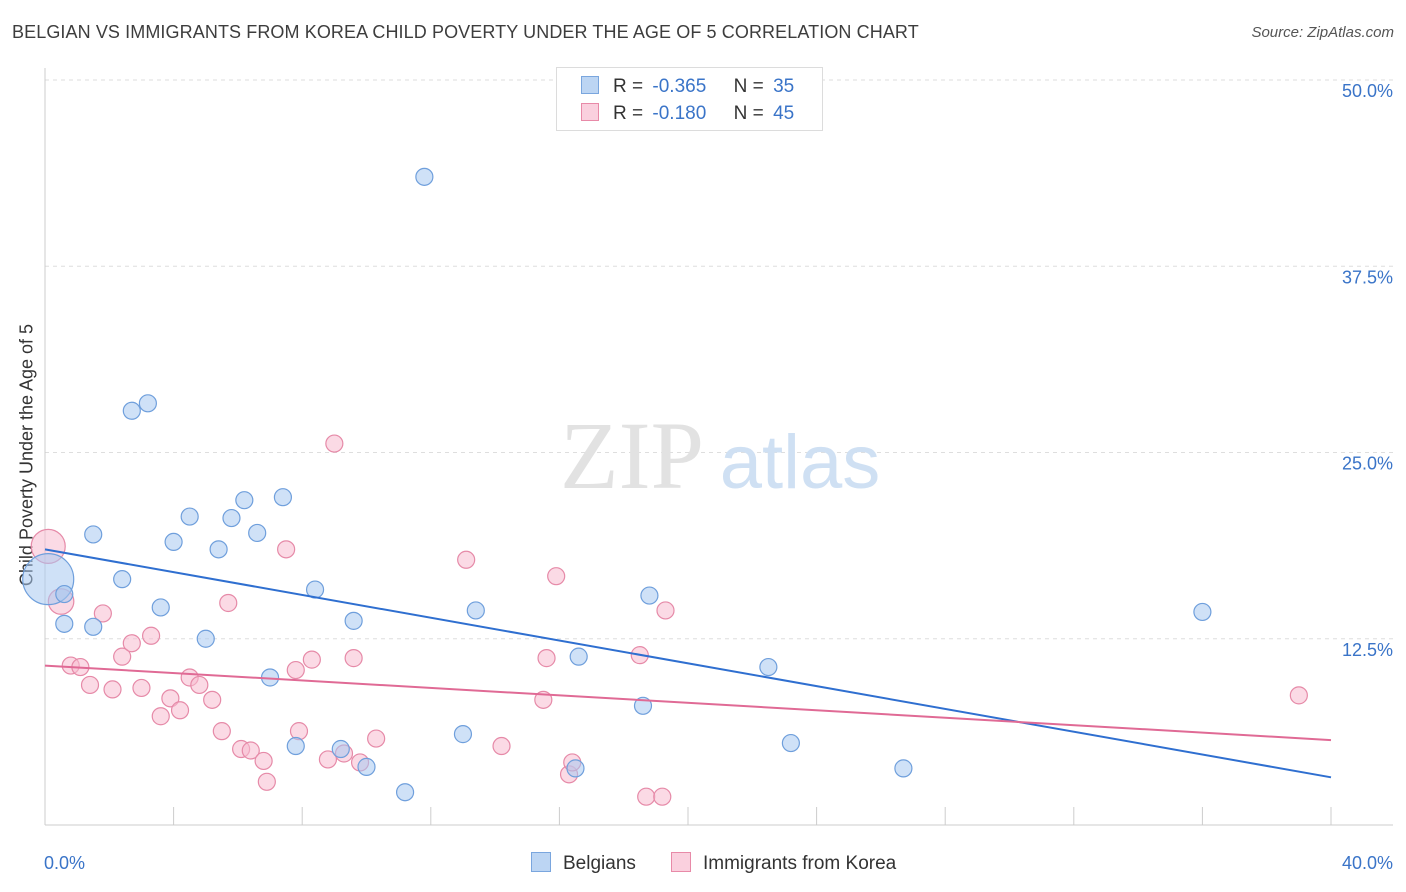 The width and height of the screenshot is (1406, 892). What do you see at coordinates (1367, 91) in the screenshot?
I see `y-tick-label: 50.0%` at bounding box center [1367, 91].